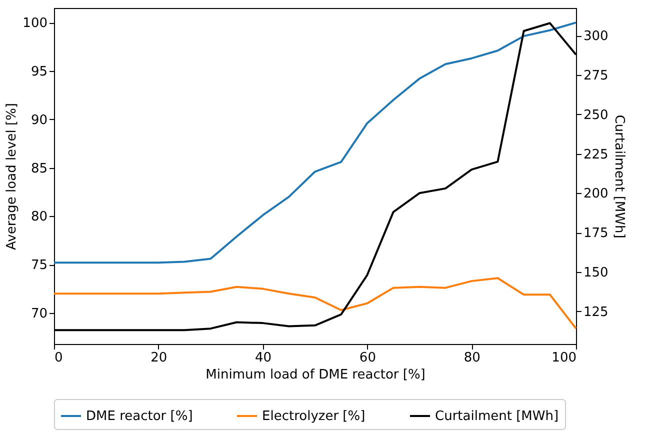 The width and height of the screenshot is (658, 440). I want to click on y2-tick-label: 175, so click(596, 234).